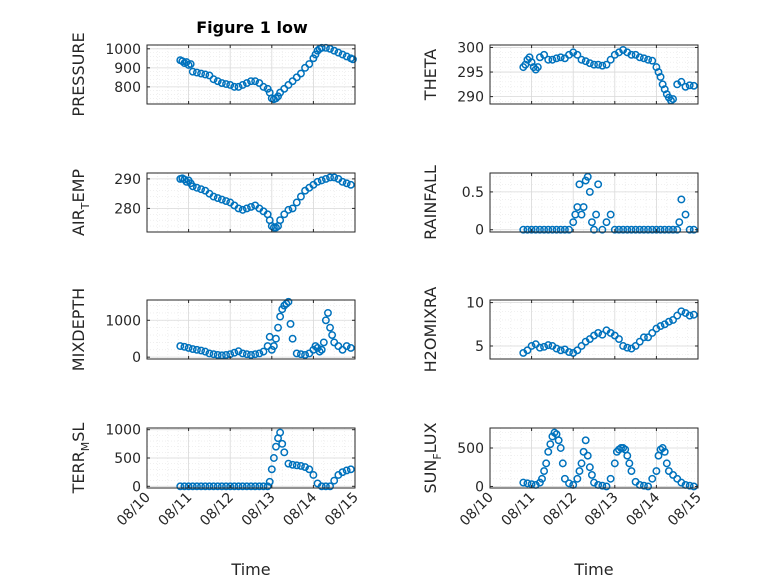 The height and width of the screenshot is (583, 778). Describe the element at coordinates (560, 330) in the screenshot. I see `h2omixra-chart: 5 10 H2OMIXRA` at that location.